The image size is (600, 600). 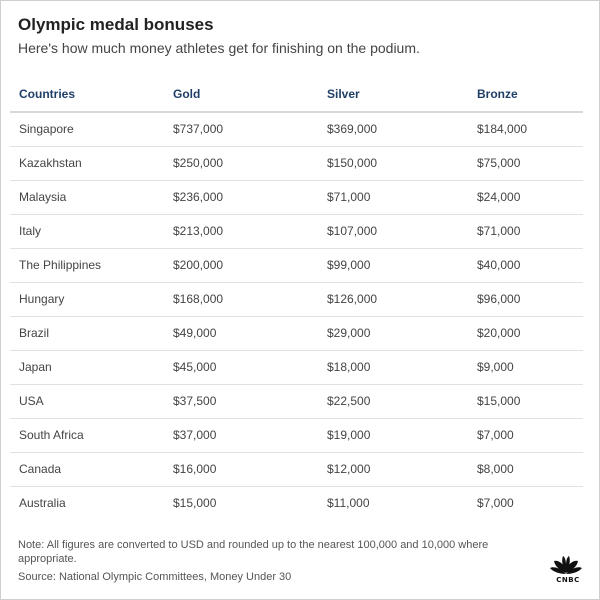 I want to click on table-row: Hungary $168,000 $126,000 $96,000, so click(x=296, y=300).